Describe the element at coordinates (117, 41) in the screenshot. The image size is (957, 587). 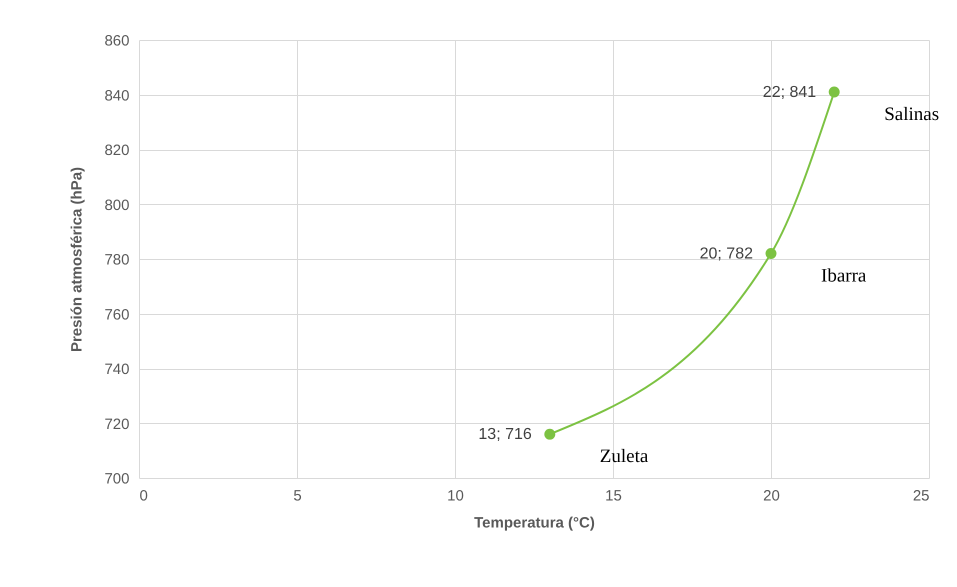
I see `y-tick-label: 860` at that location.